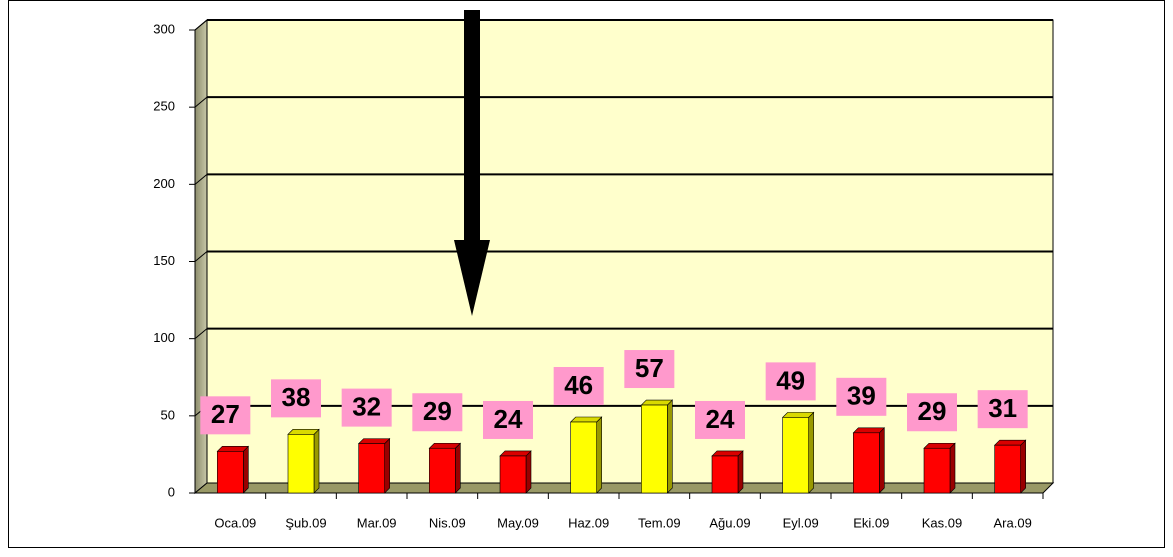 The image size is (1173, 557). I want to click on y-tick-label: 250, so click(164, 106).